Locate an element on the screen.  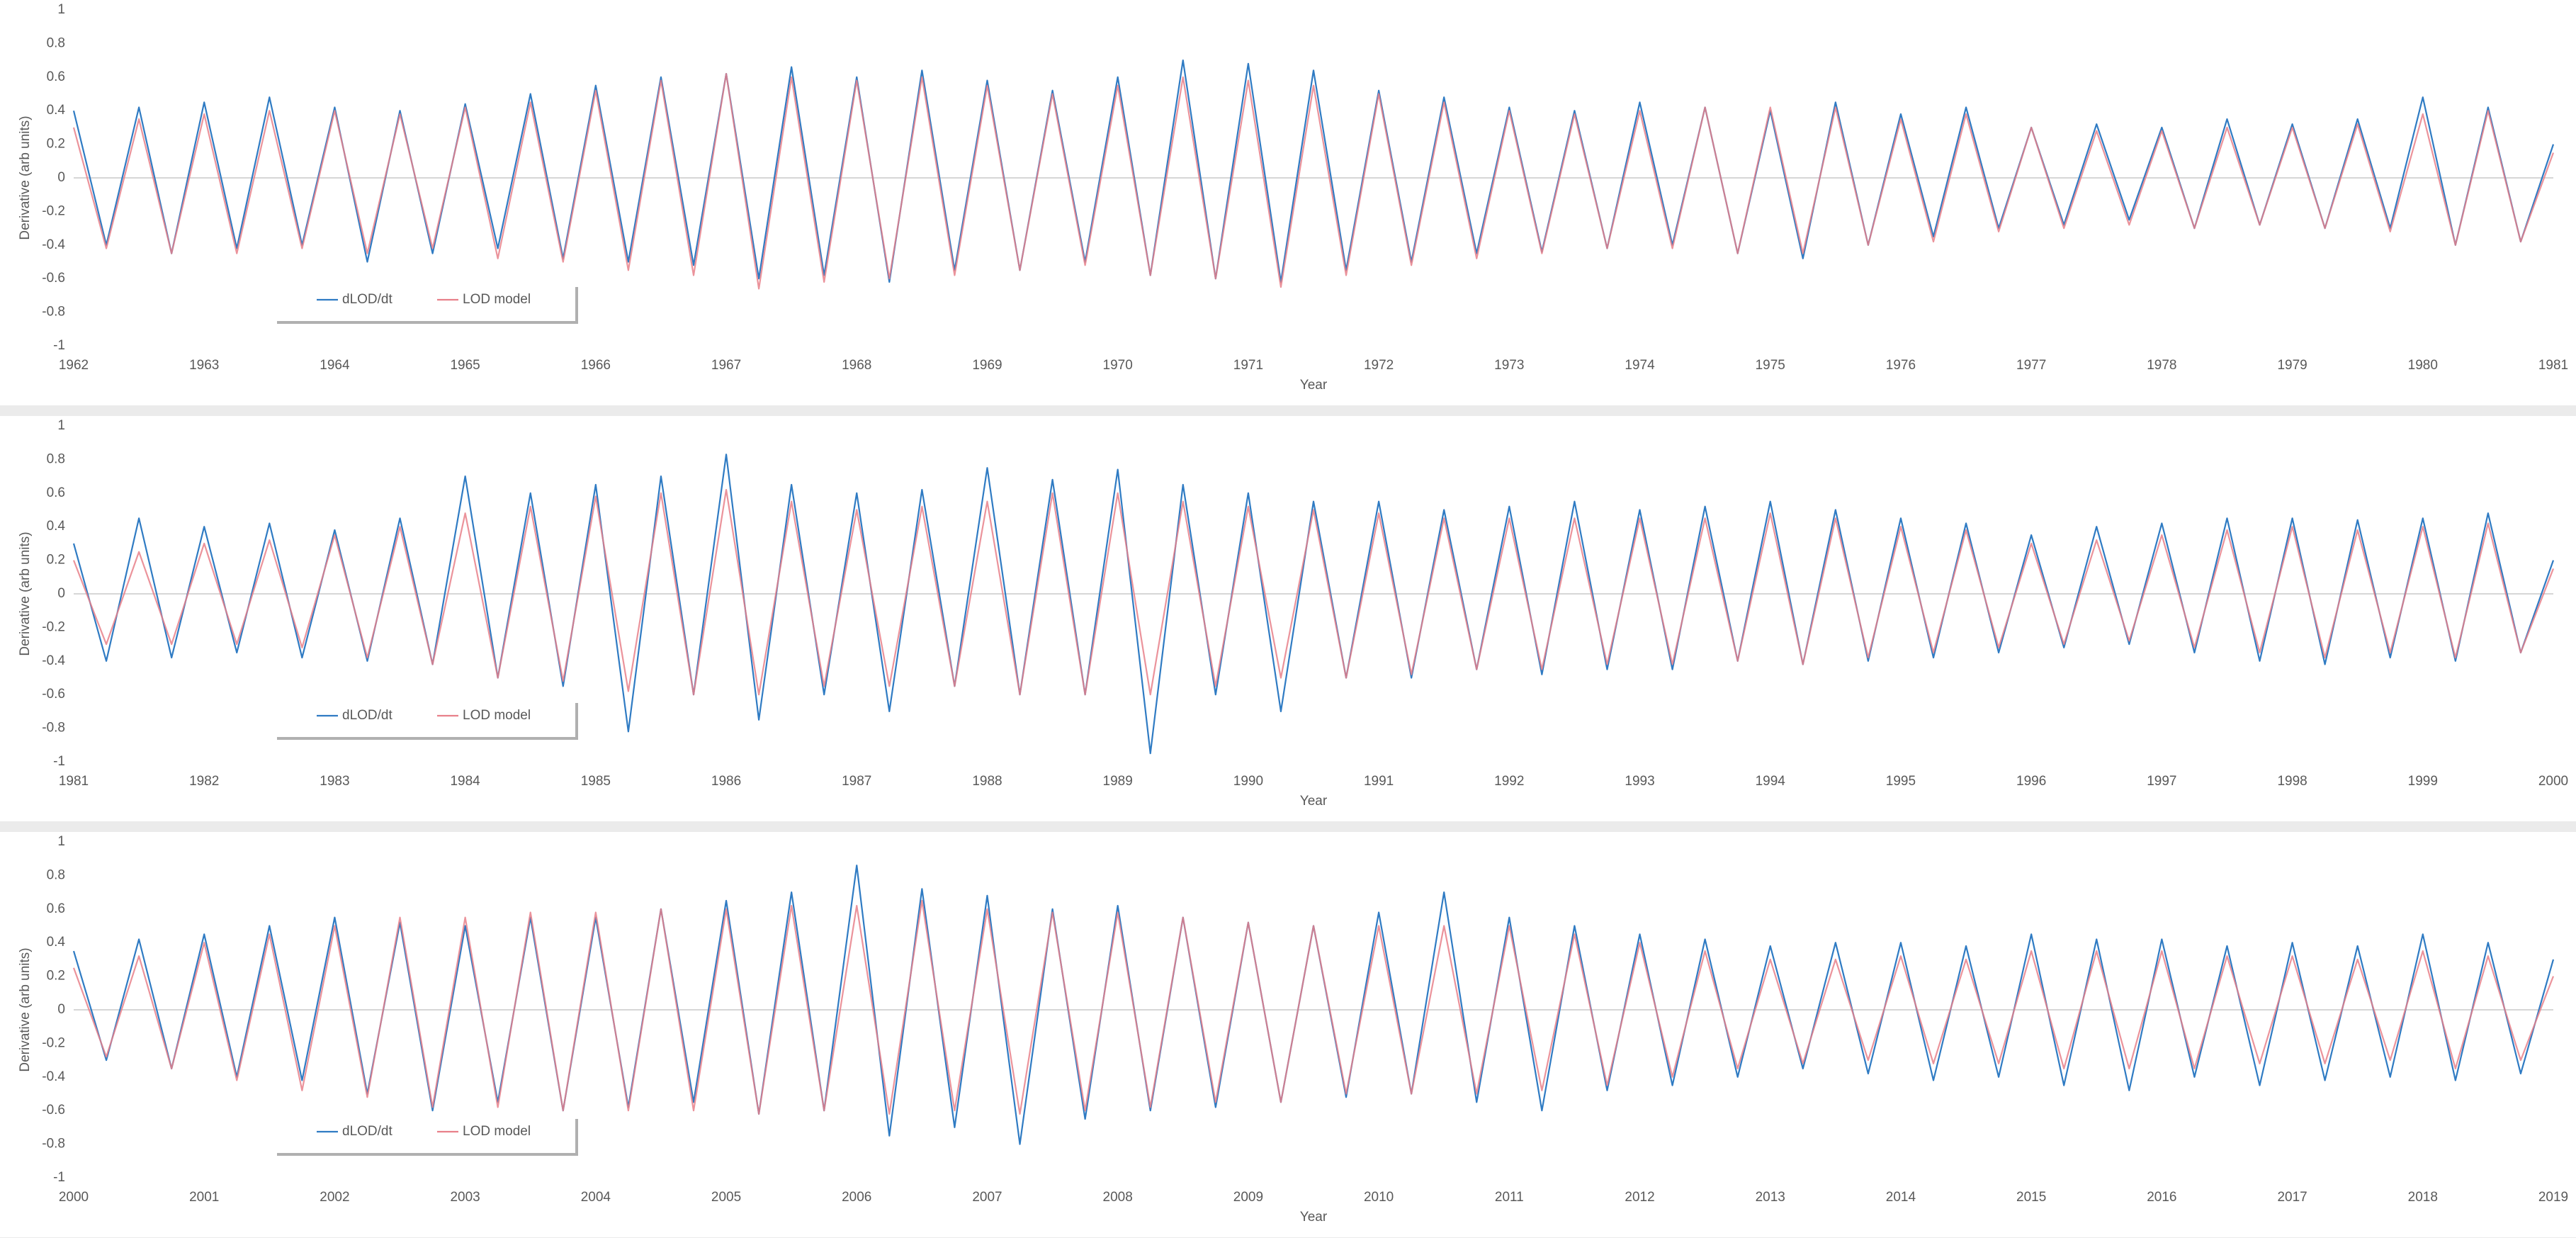
x-tick-label: 1987 is located at coordinates (856, 782).